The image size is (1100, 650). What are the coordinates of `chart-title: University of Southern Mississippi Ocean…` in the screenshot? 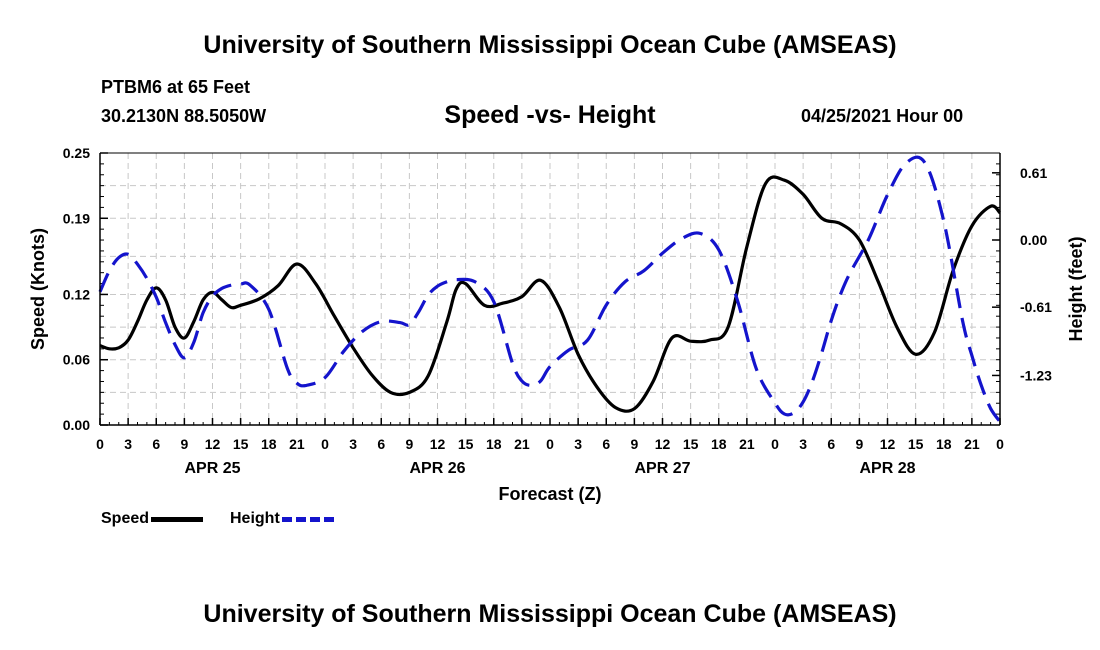 It's located at (550, 45).